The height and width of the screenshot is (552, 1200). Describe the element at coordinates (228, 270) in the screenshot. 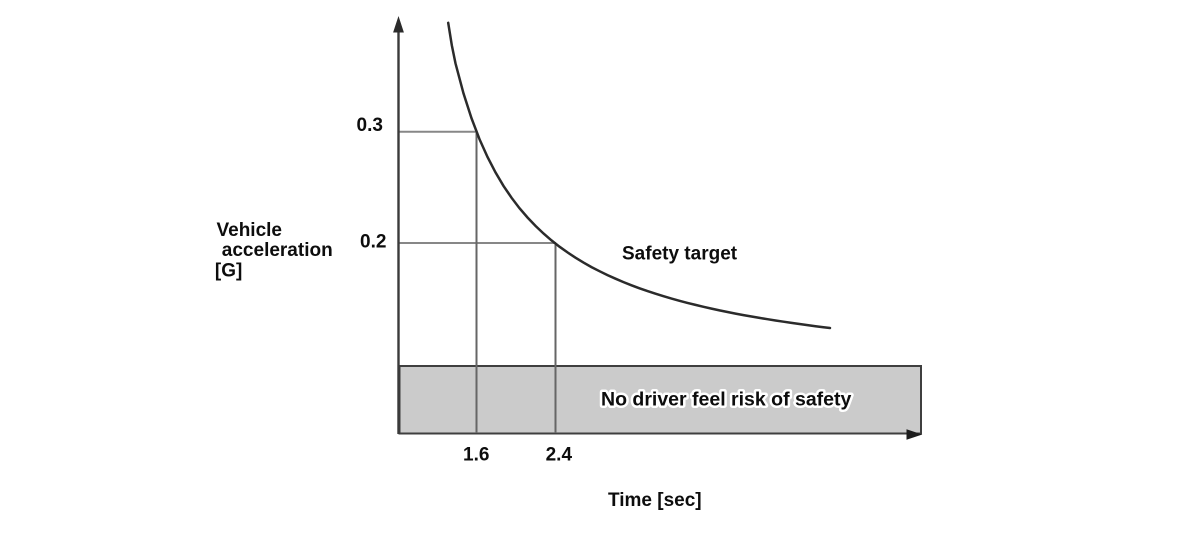

I see `svg-text: [G]` at that location.